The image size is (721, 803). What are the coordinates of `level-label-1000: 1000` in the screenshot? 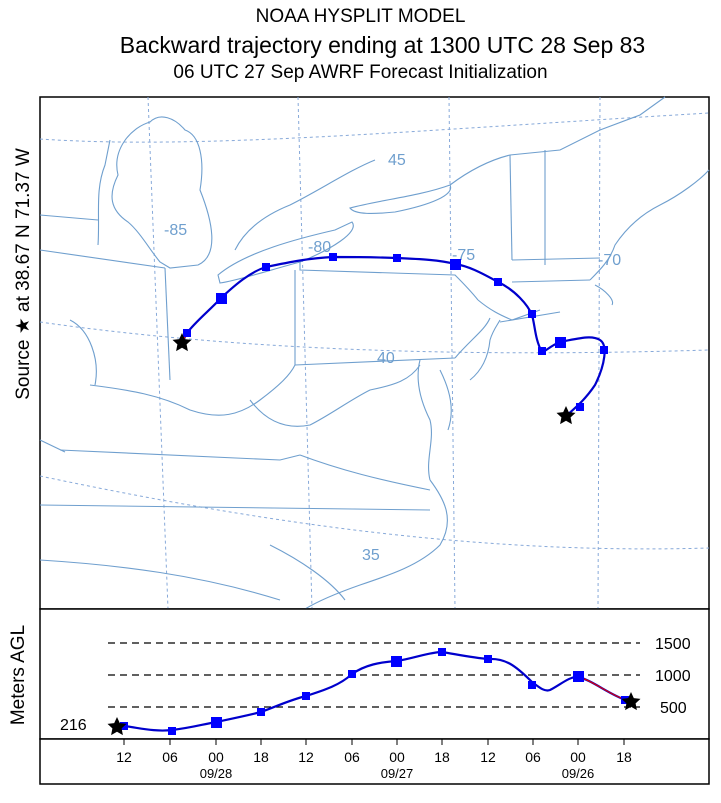 It's located at (673, 676).